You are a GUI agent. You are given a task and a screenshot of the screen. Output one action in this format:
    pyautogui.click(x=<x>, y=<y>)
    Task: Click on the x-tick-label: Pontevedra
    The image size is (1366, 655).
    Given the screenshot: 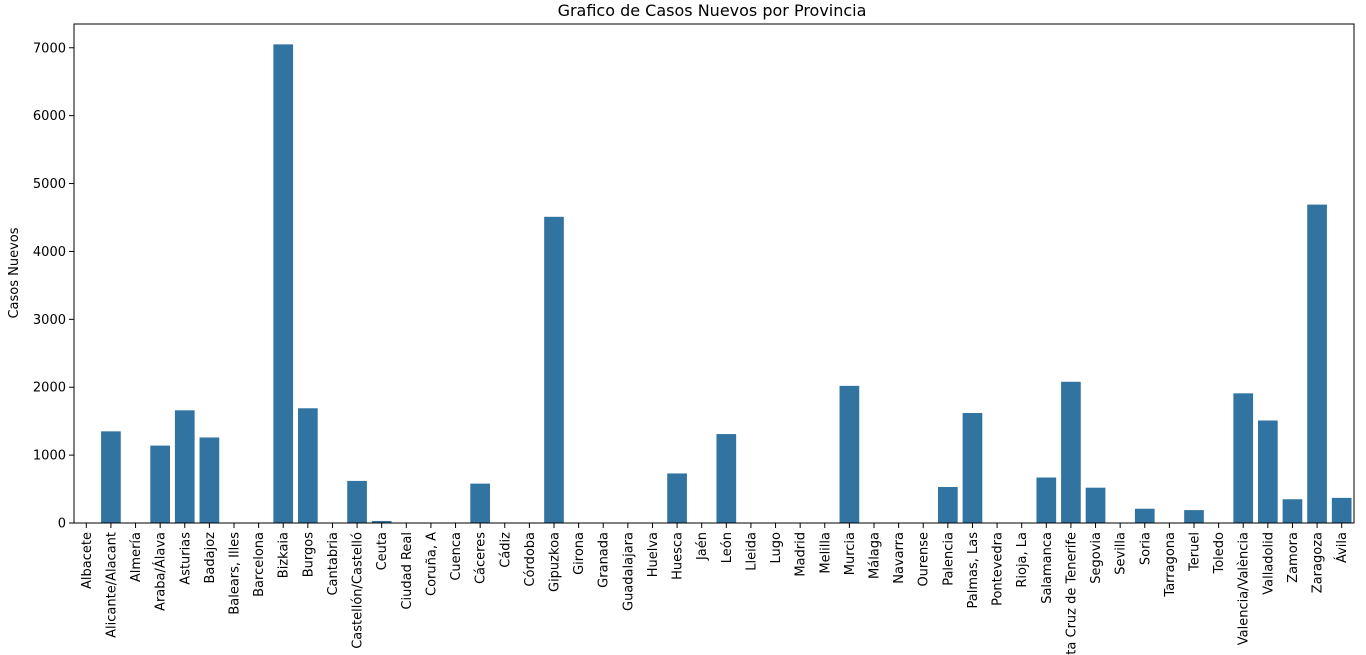 What is the action you would take?
    pyautogui.click(x=998, y=569)
    